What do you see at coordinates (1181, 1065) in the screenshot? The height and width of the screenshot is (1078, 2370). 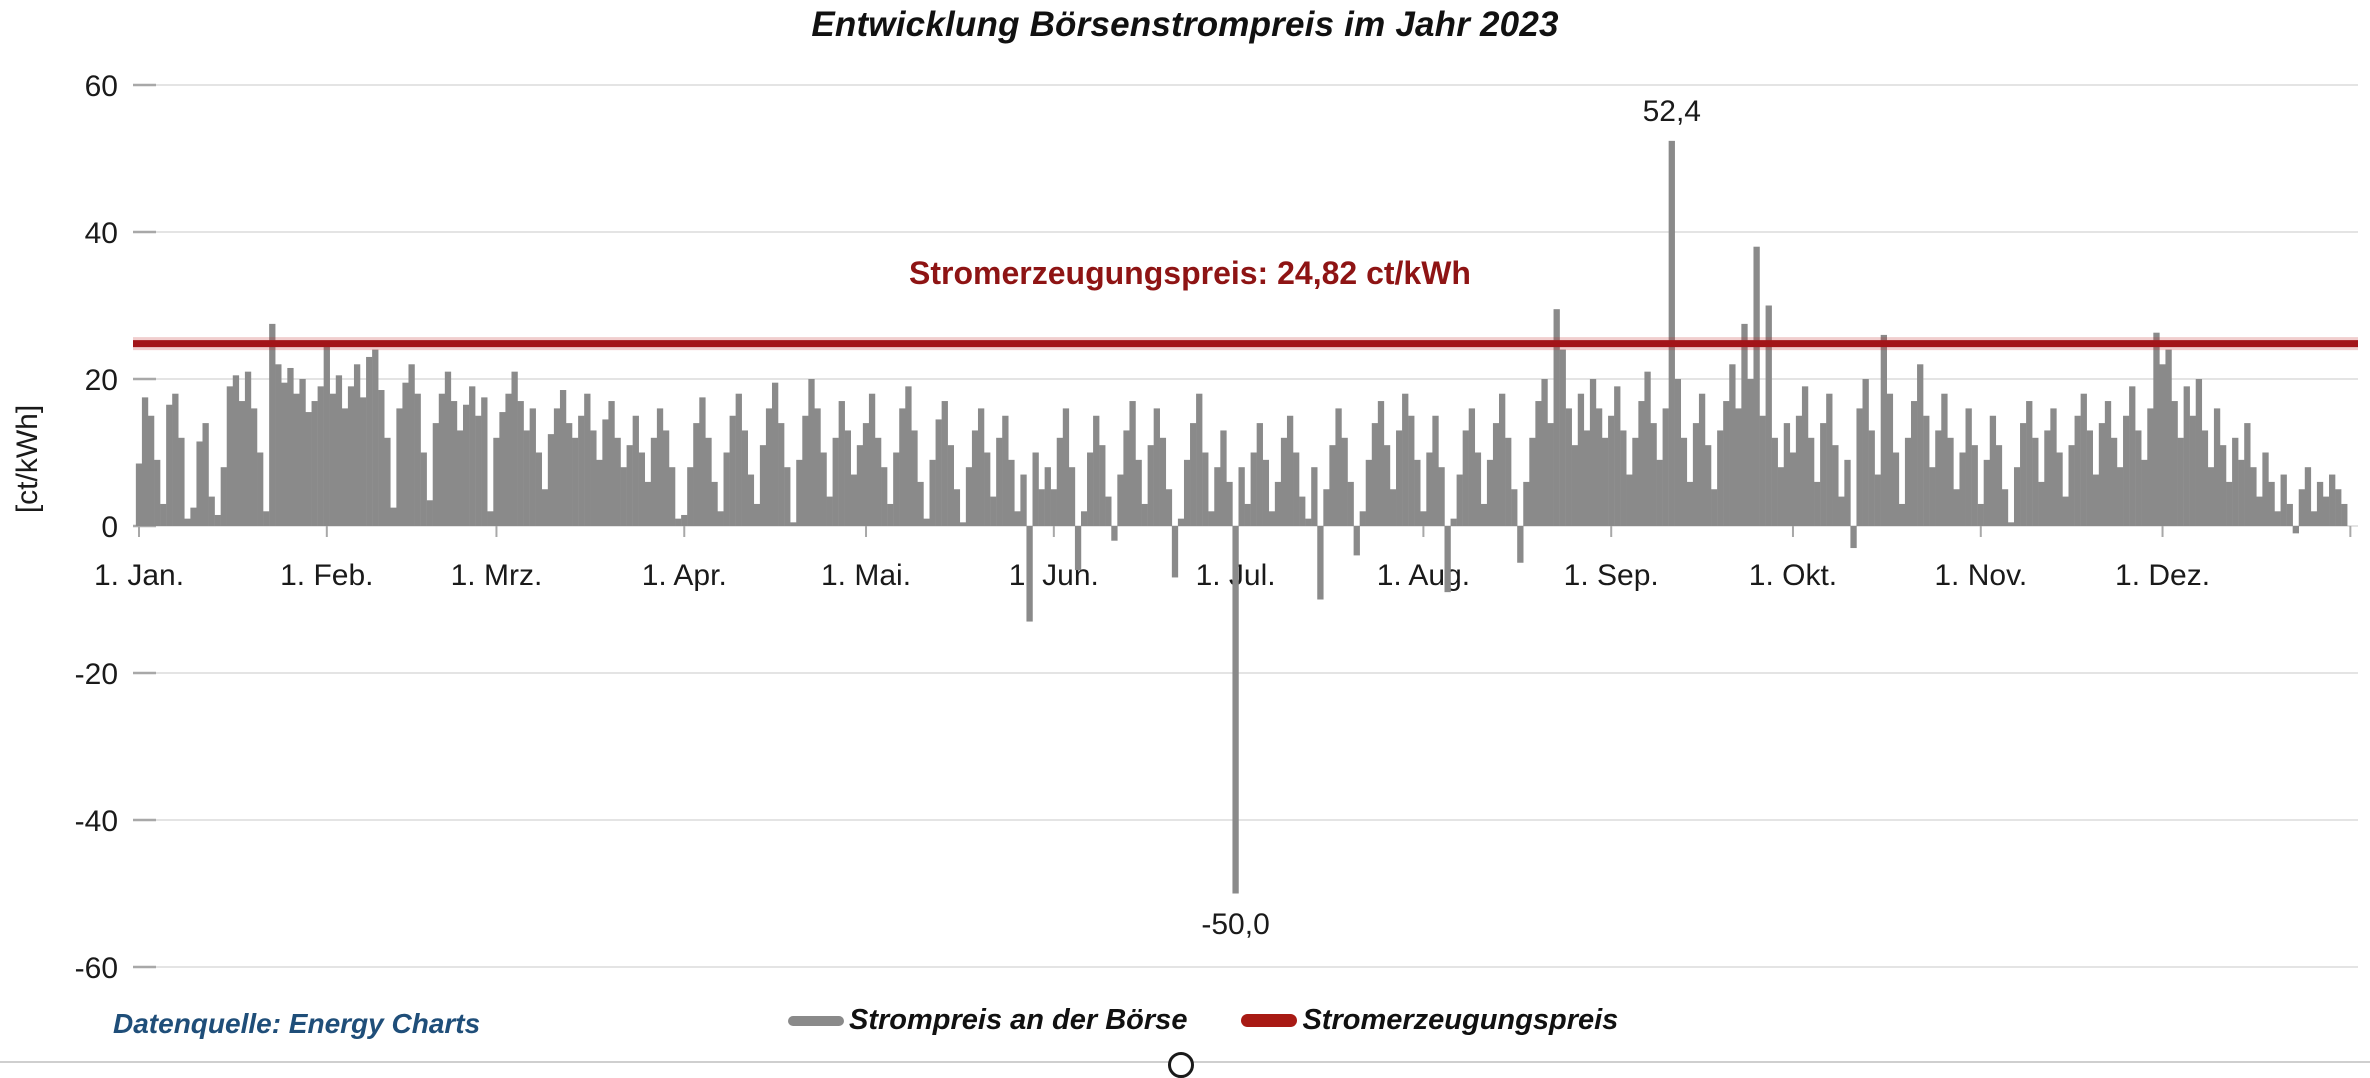 I see `resize-handle` at bounding box center [1181, 1065].